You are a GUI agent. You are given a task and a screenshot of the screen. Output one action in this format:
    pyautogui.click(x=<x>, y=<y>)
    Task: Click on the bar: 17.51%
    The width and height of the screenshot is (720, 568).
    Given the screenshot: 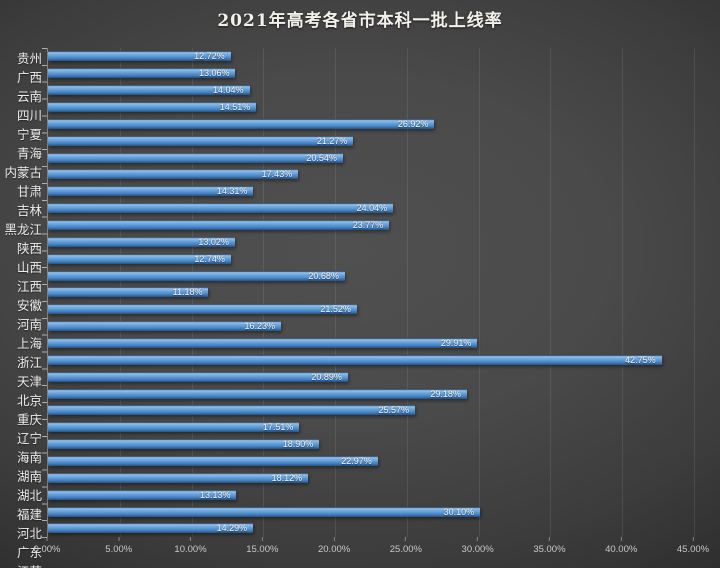 What is the action you would take?
    pyautogui.click(x=174, y=427)
    